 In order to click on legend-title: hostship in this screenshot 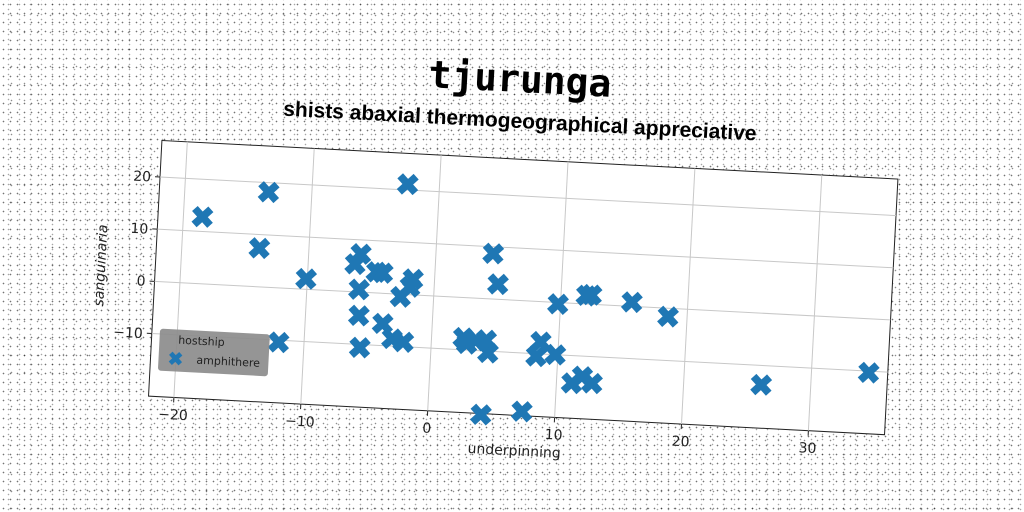, I will do `click(201, 341)`.